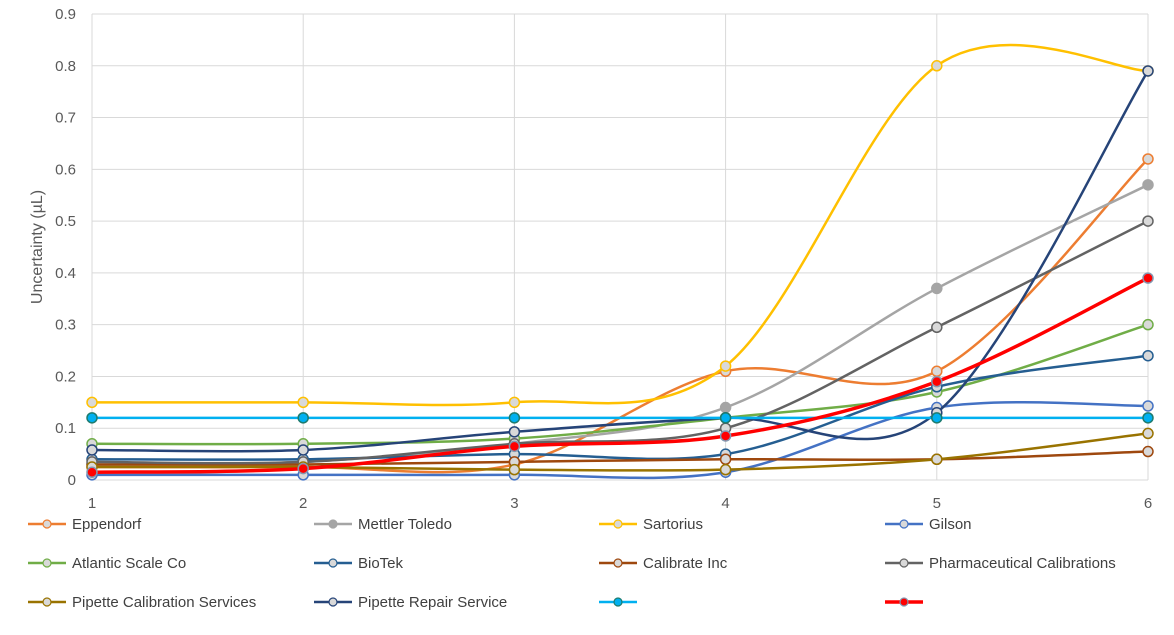  I want to click on legend-marker-pipette-calibration-services, so click(47, 602).